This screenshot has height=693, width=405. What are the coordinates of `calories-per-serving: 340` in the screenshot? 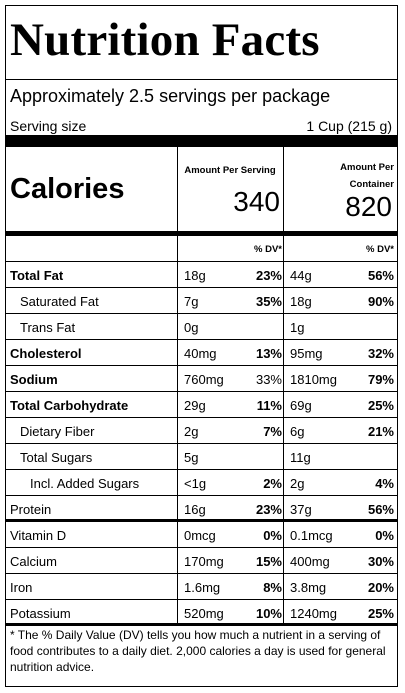 It's located at (256, 201).